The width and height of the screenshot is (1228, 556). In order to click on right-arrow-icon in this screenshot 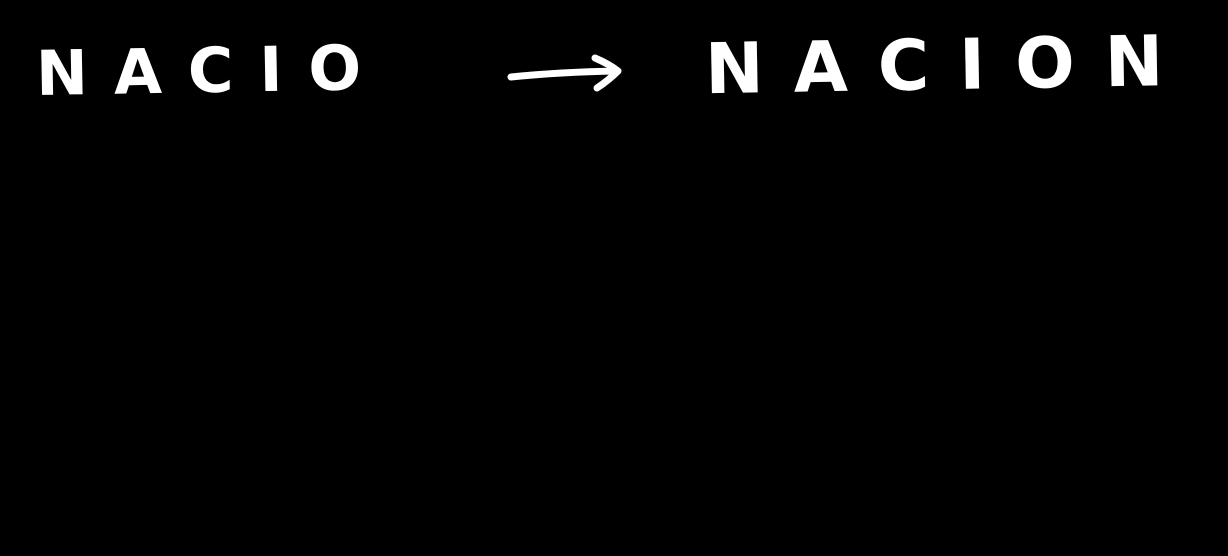, I will do `click(564, 73)`.